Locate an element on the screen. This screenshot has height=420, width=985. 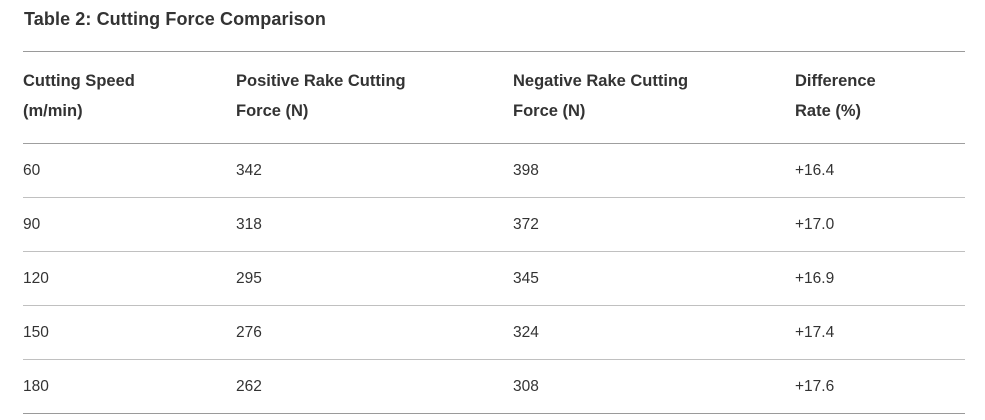
table-row: 180 262 308 +17.6 is located at coordinates (494, 386).